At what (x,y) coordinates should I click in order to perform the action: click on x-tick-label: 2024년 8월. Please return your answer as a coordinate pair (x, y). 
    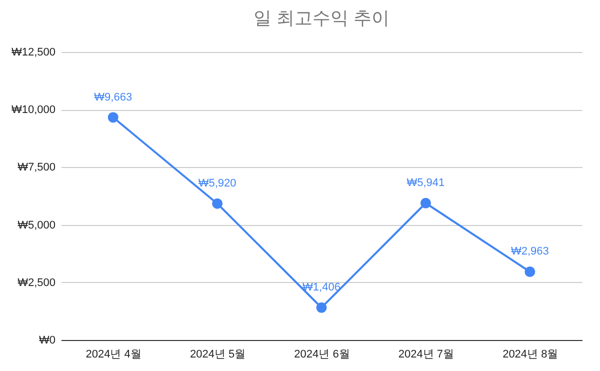
    Looking at the image, I should click on (530, 354).